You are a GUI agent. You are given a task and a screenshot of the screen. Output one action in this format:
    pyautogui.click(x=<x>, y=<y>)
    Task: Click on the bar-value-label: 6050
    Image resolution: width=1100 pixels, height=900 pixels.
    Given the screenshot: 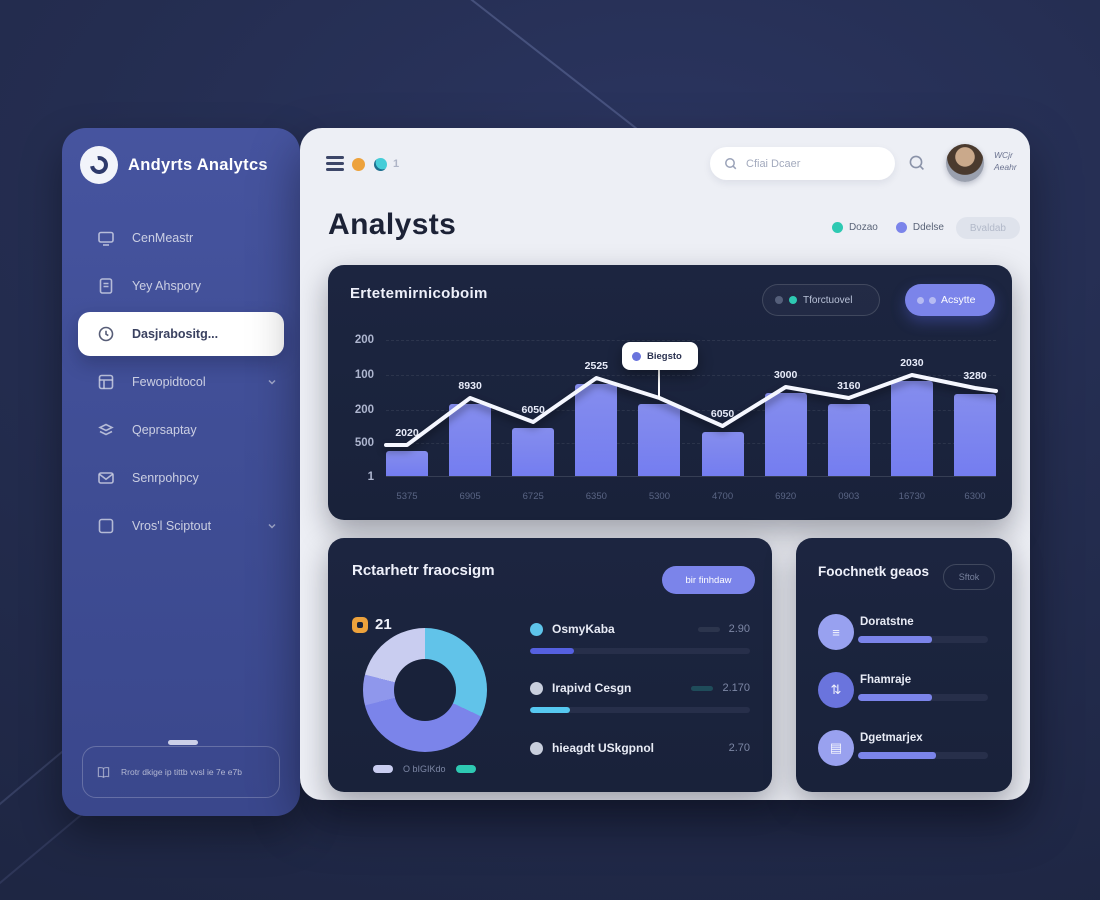 What is the action you would take?
    pyautogui.click(x=533, y=410)
    